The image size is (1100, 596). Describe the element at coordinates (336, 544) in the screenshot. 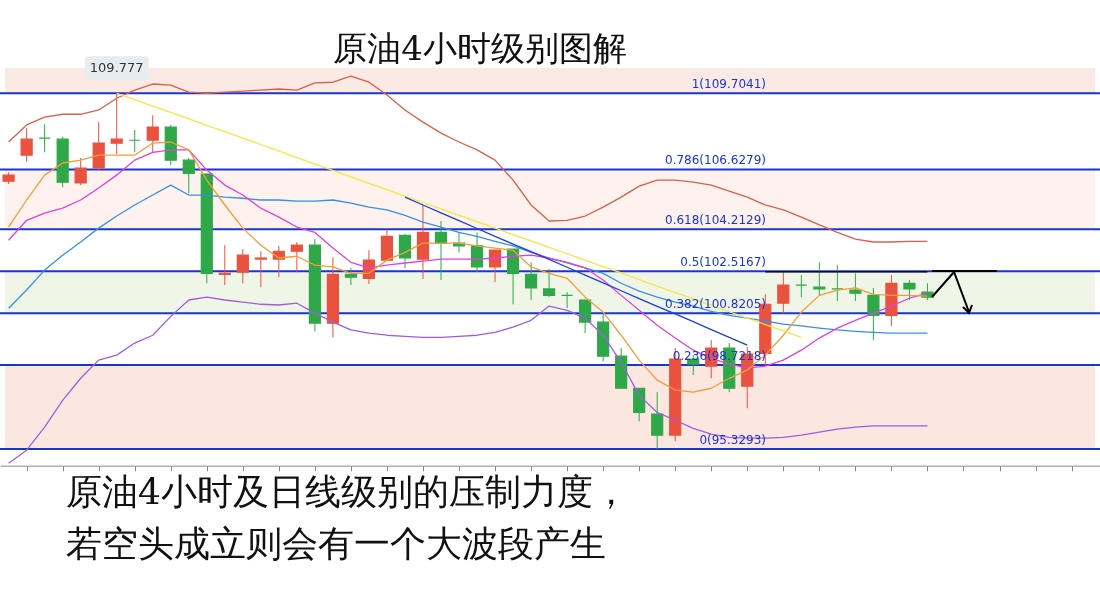

I see `text: 若空头成立则会有一个大波段产生` at that location.